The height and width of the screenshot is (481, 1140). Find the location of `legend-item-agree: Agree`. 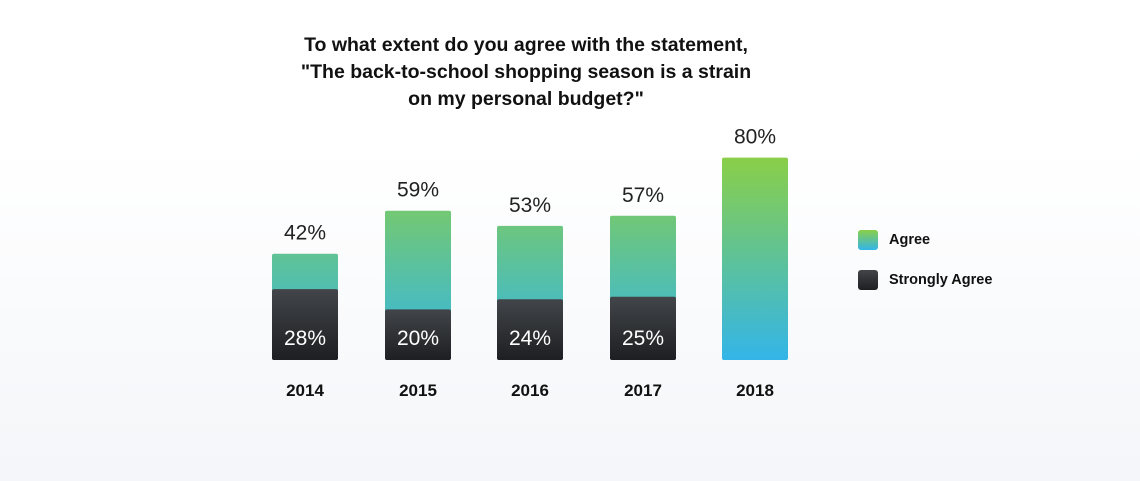

legend-item-agree: Agree is located at coordinates (925, 240).